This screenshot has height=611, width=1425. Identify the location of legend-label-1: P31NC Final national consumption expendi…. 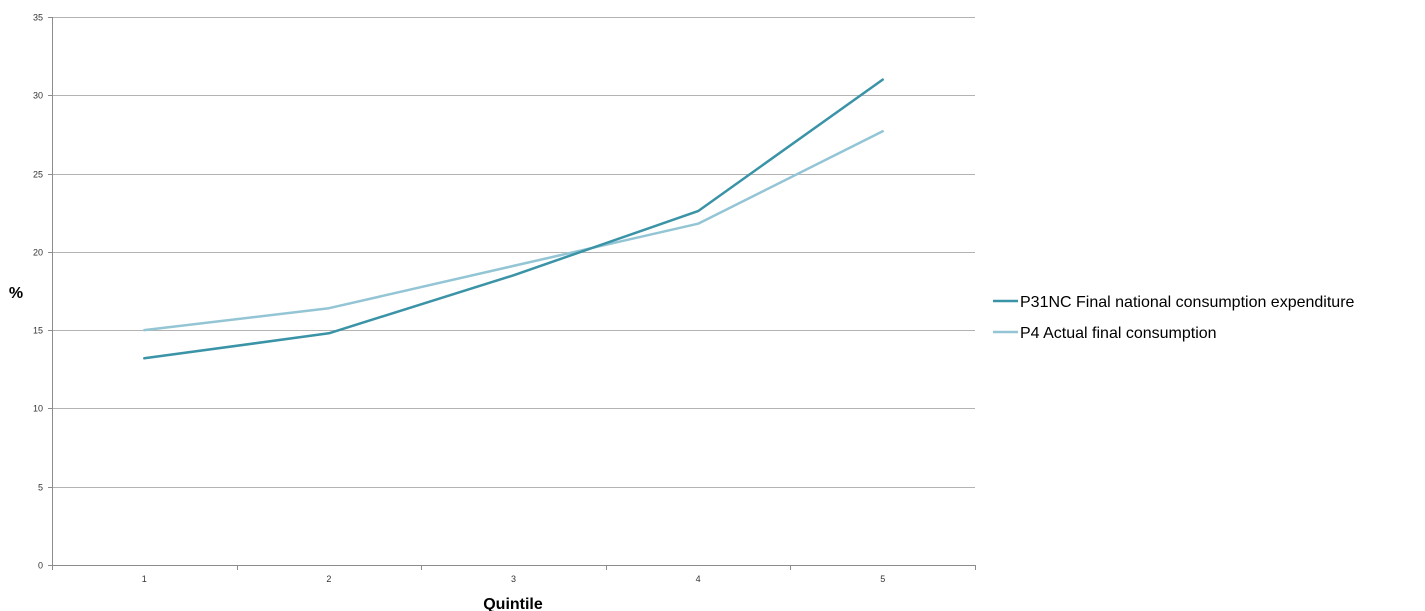
(1187, 302).